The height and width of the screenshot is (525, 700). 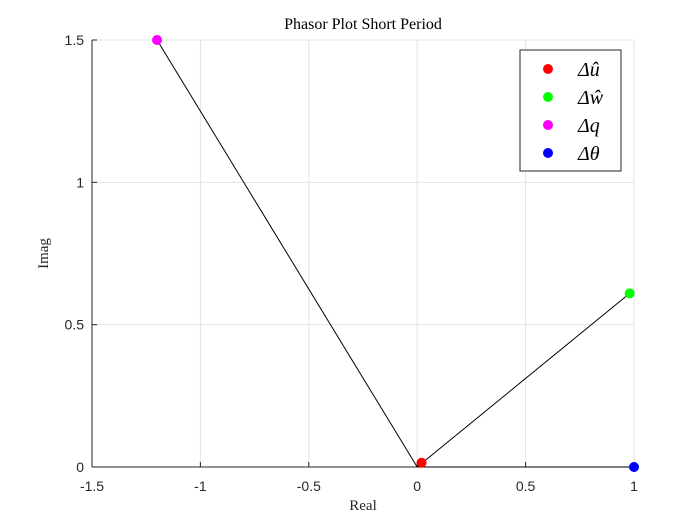 What do you see at coordinates (80, 467) in the screenshot?
I see `y-tick-label: 0` at bounding box center [80, 467].